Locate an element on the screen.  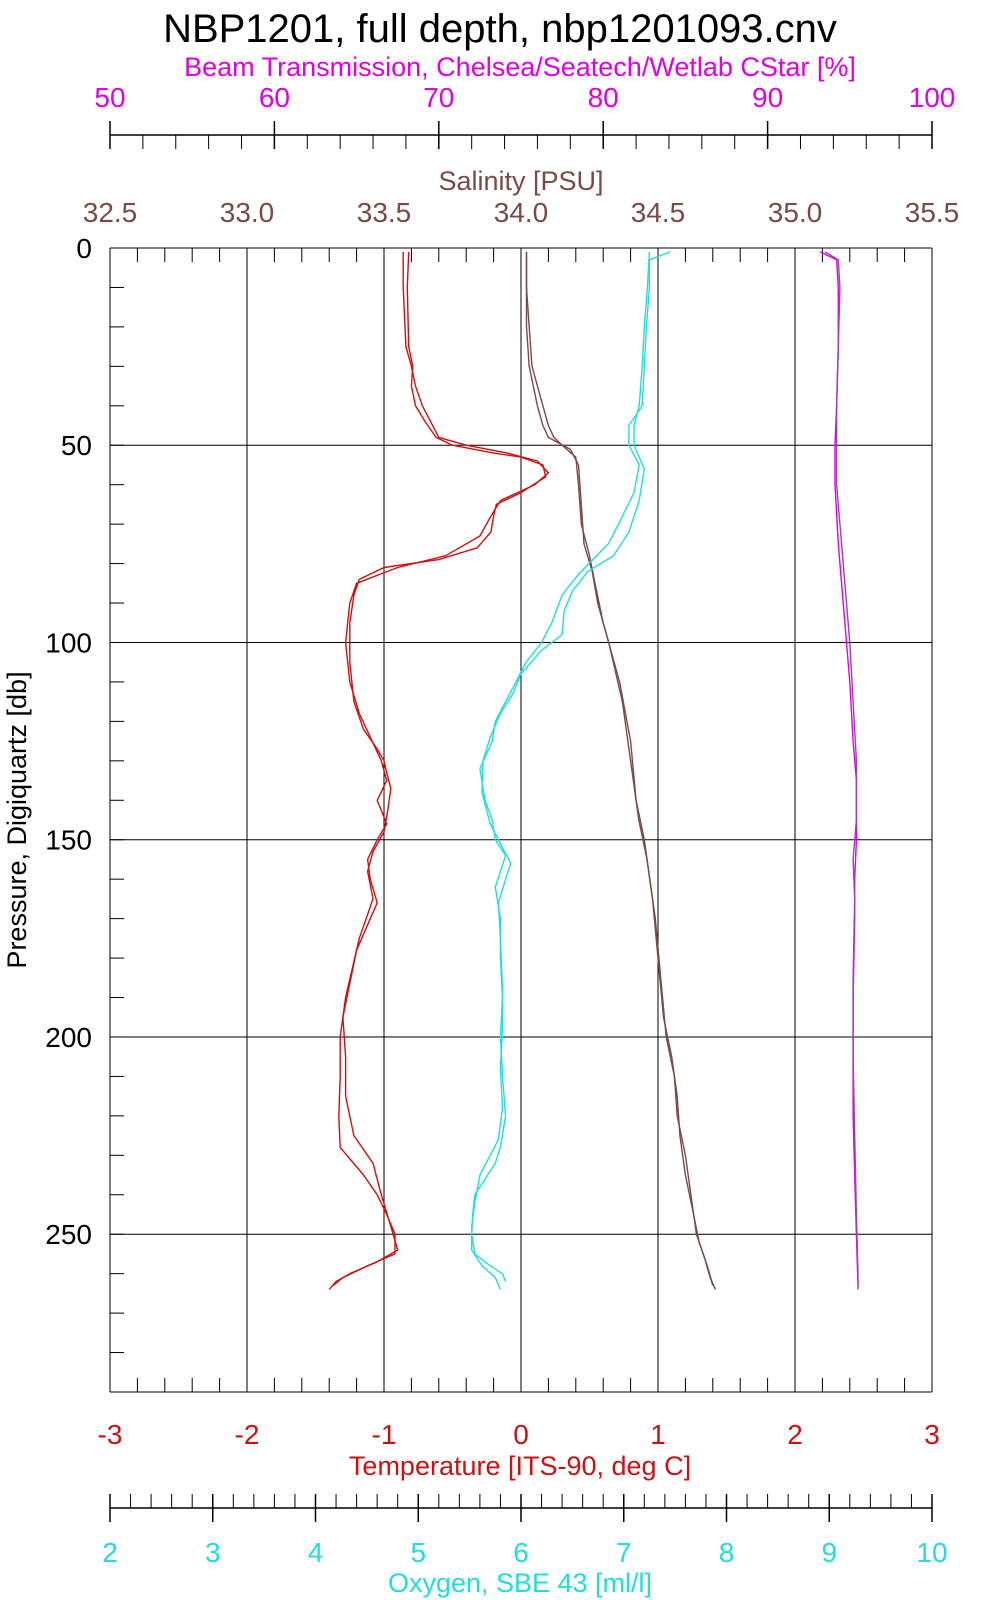
temperature-tick-label: 0 is located at coordinates (521, 1434).